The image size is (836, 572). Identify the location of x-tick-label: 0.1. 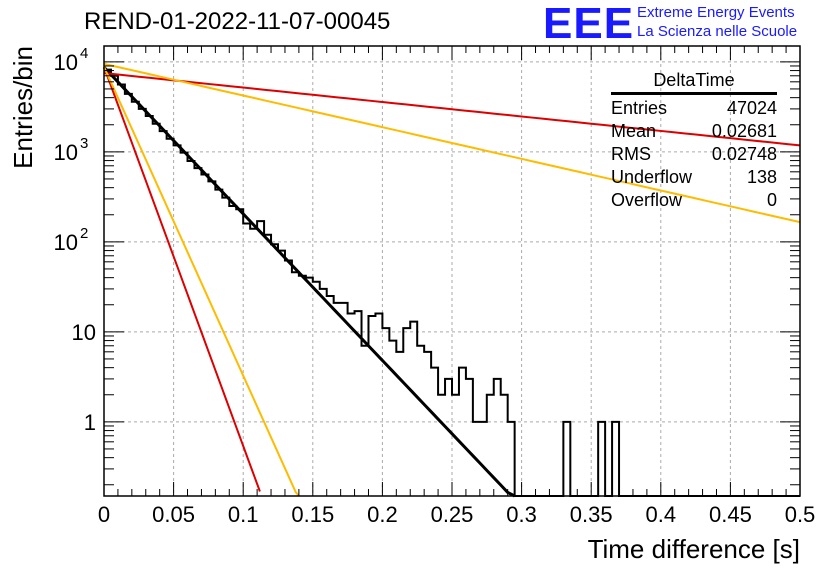
(243, 514).